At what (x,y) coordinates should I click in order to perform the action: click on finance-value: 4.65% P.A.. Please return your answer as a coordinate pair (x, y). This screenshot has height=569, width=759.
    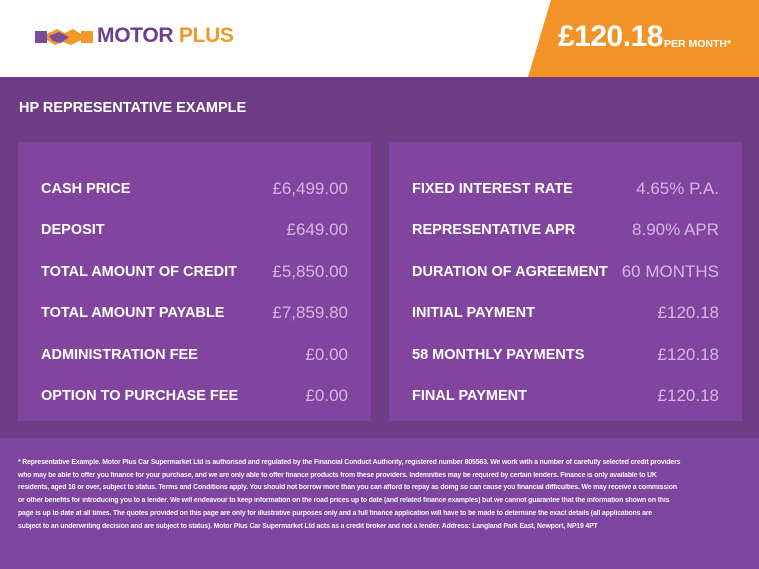
    Looking at the image, I should click on (677, 188).